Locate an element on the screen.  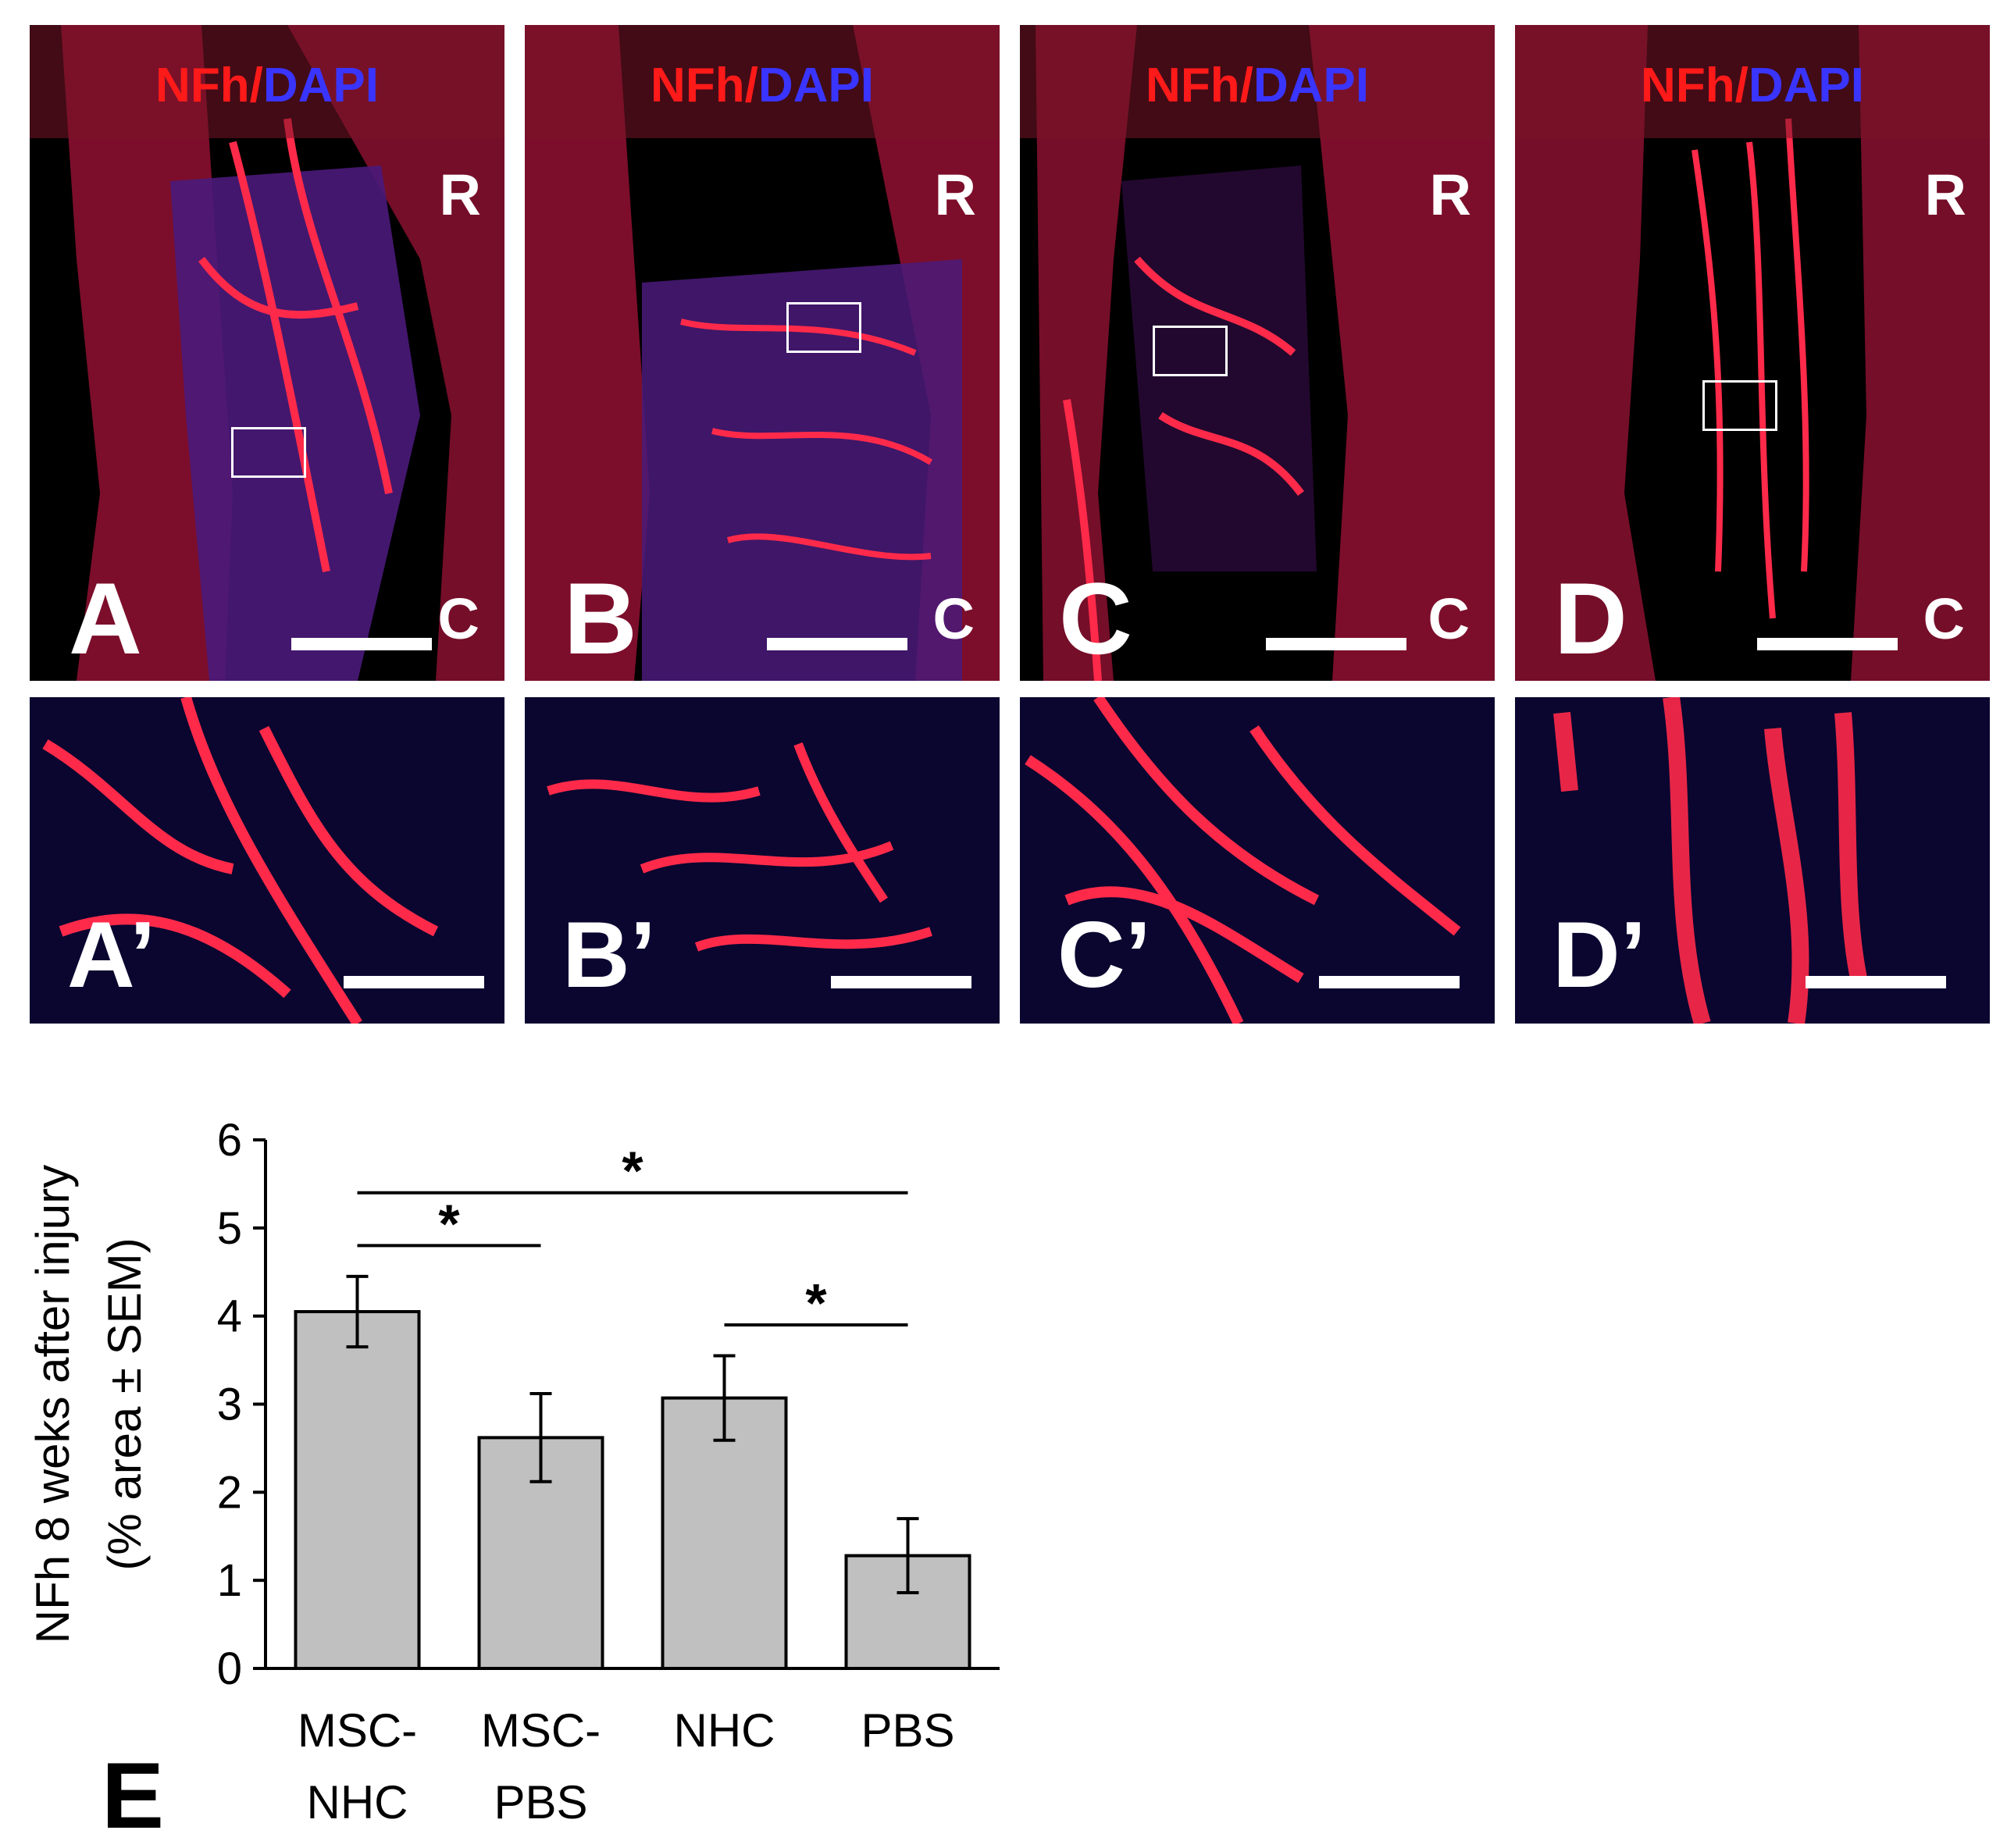
panel-letter-b-prime: B’ is located at coordinates (609, 955).